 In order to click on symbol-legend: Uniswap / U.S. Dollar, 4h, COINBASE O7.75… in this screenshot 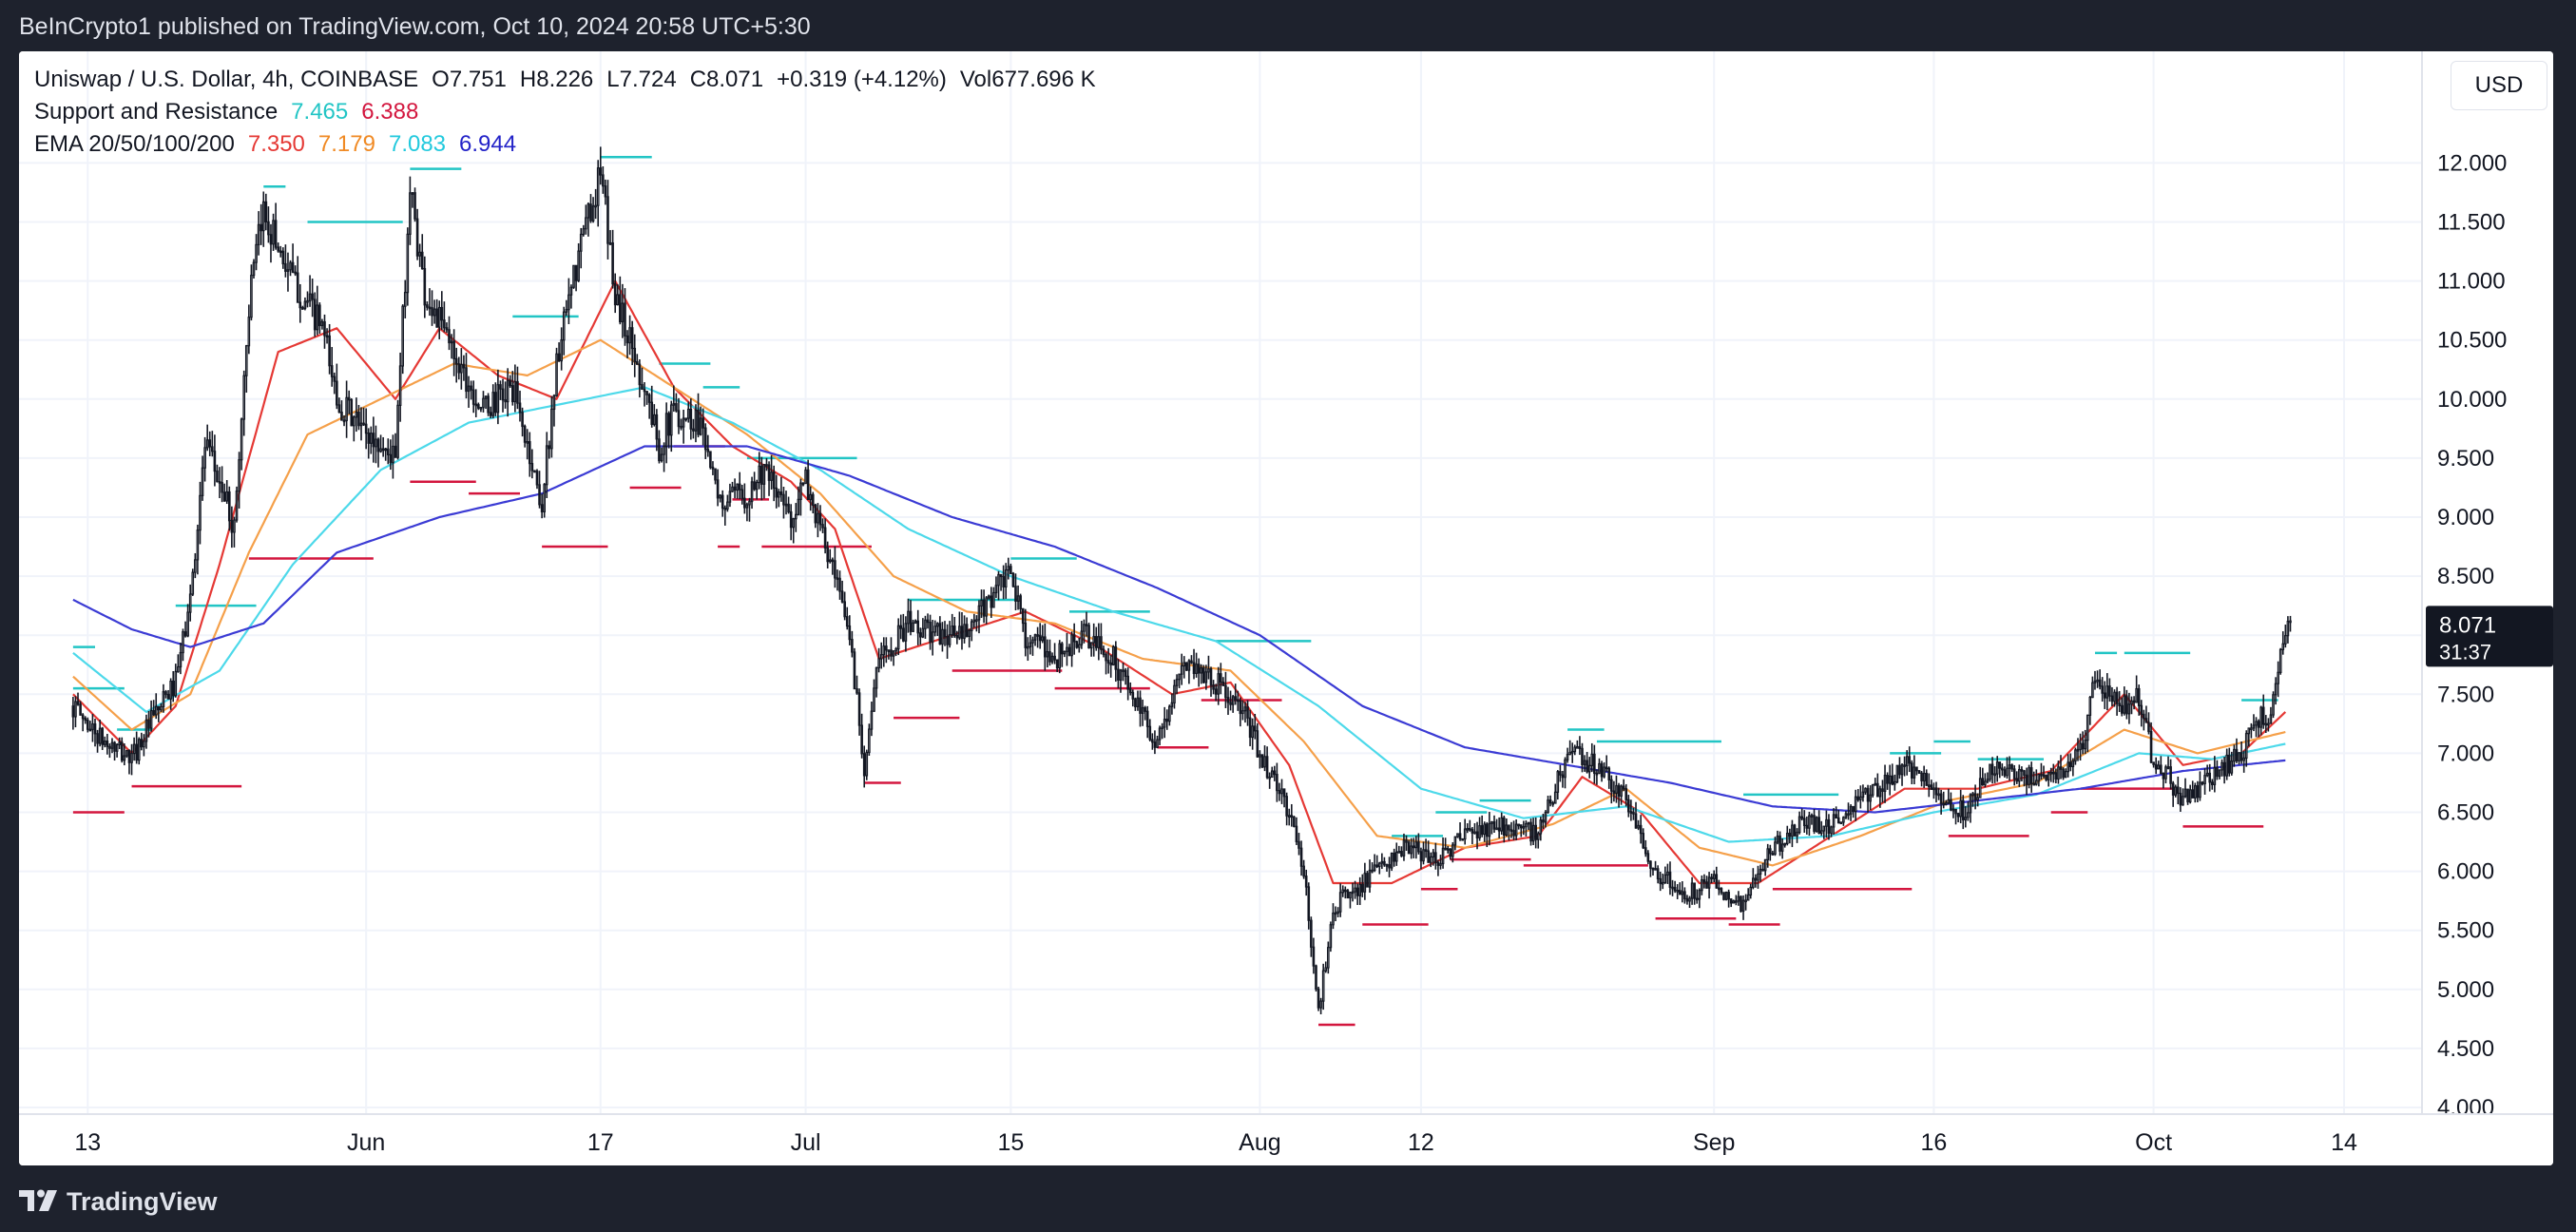, I will do `click(571, 80)`.